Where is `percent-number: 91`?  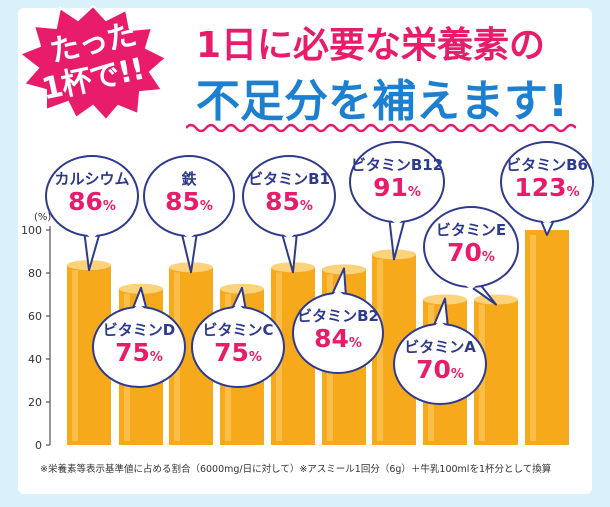 percent-number: 91 is located at coordinates (390, 187).